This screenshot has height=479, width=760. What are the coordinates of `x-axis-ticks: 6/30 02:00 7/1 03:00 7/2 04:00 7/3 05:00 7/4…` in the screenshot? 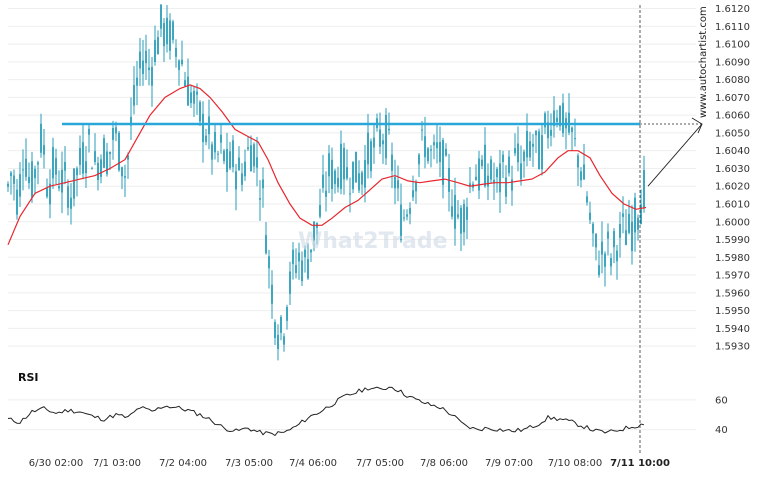 It's located at (349, 463).